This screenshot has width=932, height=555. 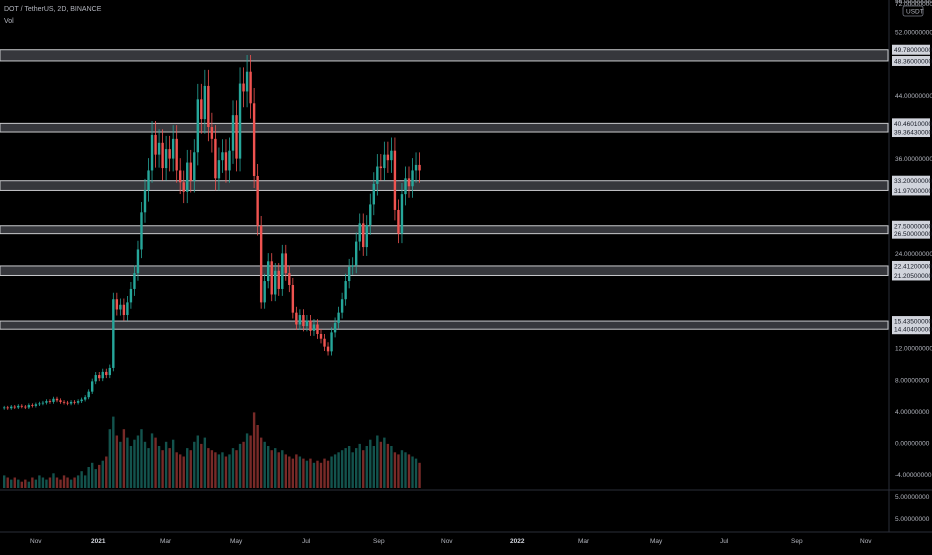 I want to click on price-tick-11: 0.00000000, so click(x=912, y=444).